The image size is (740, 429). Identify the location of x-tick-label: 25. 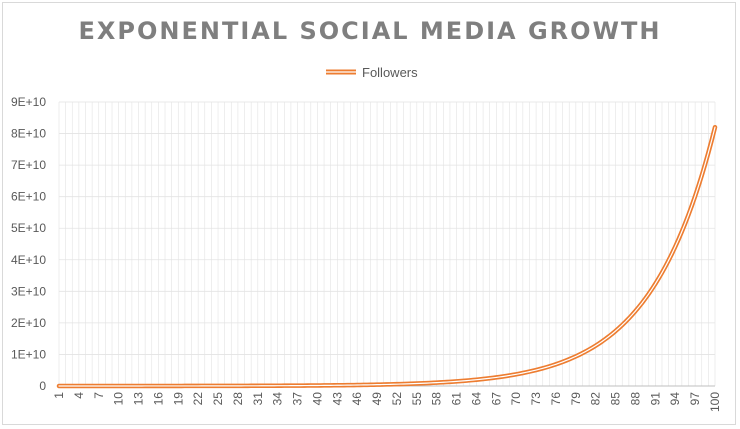
(218, 399).